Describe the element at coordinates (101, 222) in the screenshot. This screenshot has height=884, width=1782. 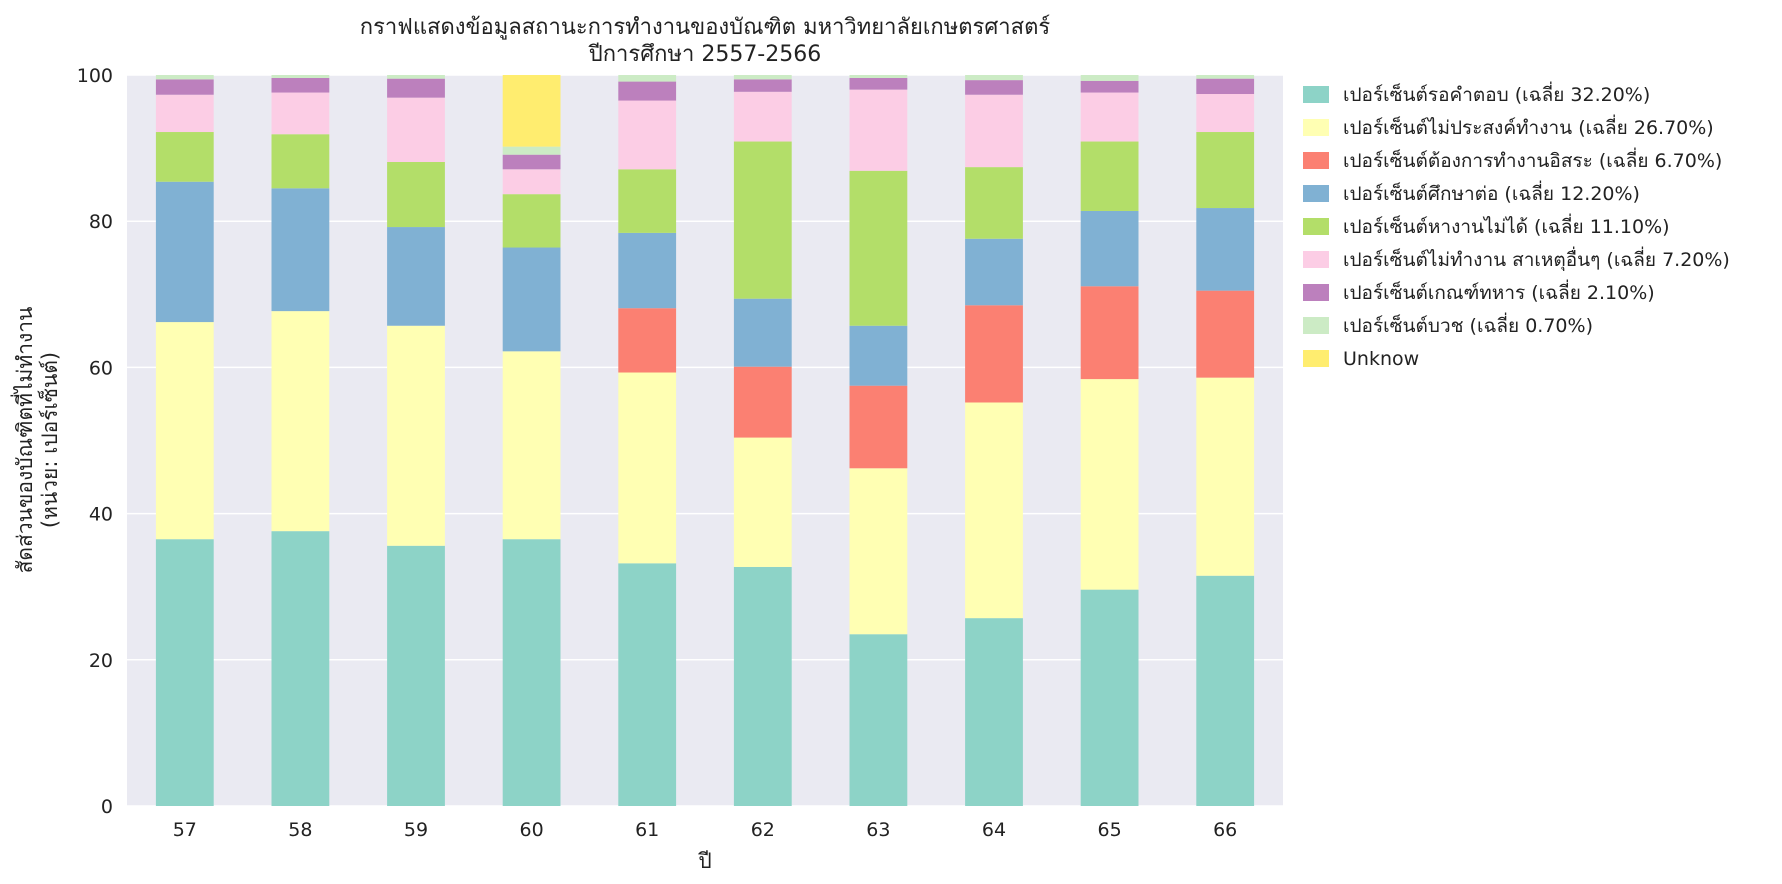
I see `y-tick-label: 80` at that location.